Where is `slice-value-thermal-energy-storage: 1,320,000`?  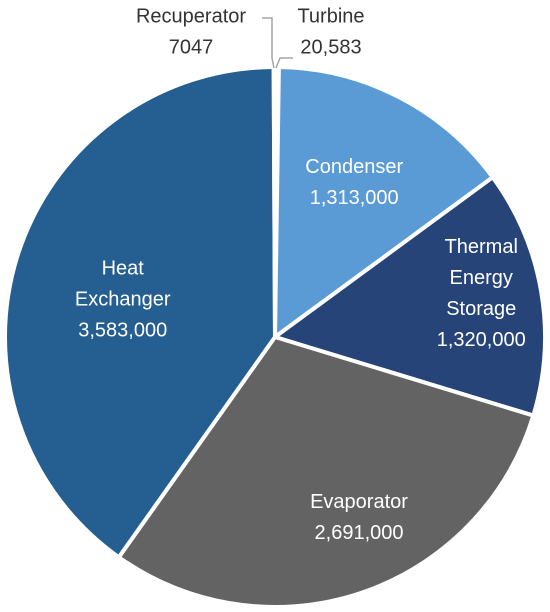
slice-value-thermal-energy-storage: 1,320,000 is located at coordinates (481, 340).